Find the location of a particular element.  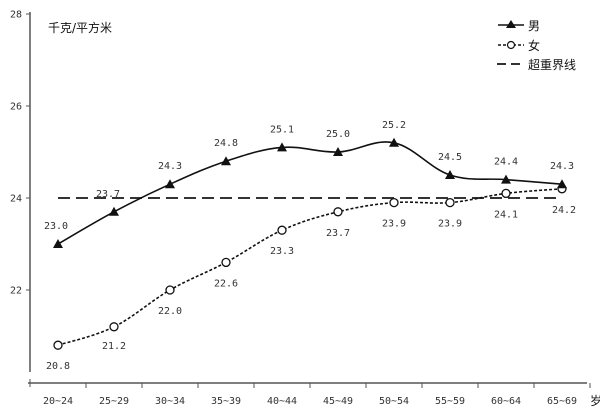

x-axis-unit-label: 岁 is located at coordinates (595, 400).